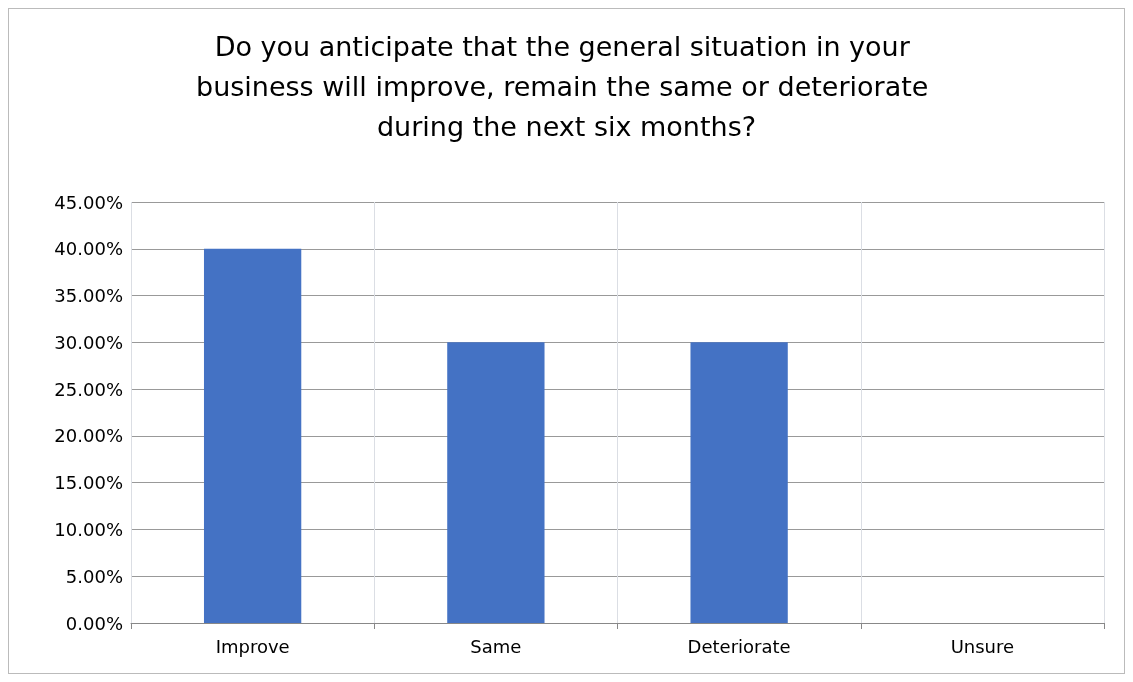 This screenshot has height=682, width=1133. What do you see at coordinates (566, 86) in the screenshot?
I see `chart-title: Do you anticipate that the general situation in your business will improve, remain the same or deteriorate during the next six months?` at bounding box center [566, 86].